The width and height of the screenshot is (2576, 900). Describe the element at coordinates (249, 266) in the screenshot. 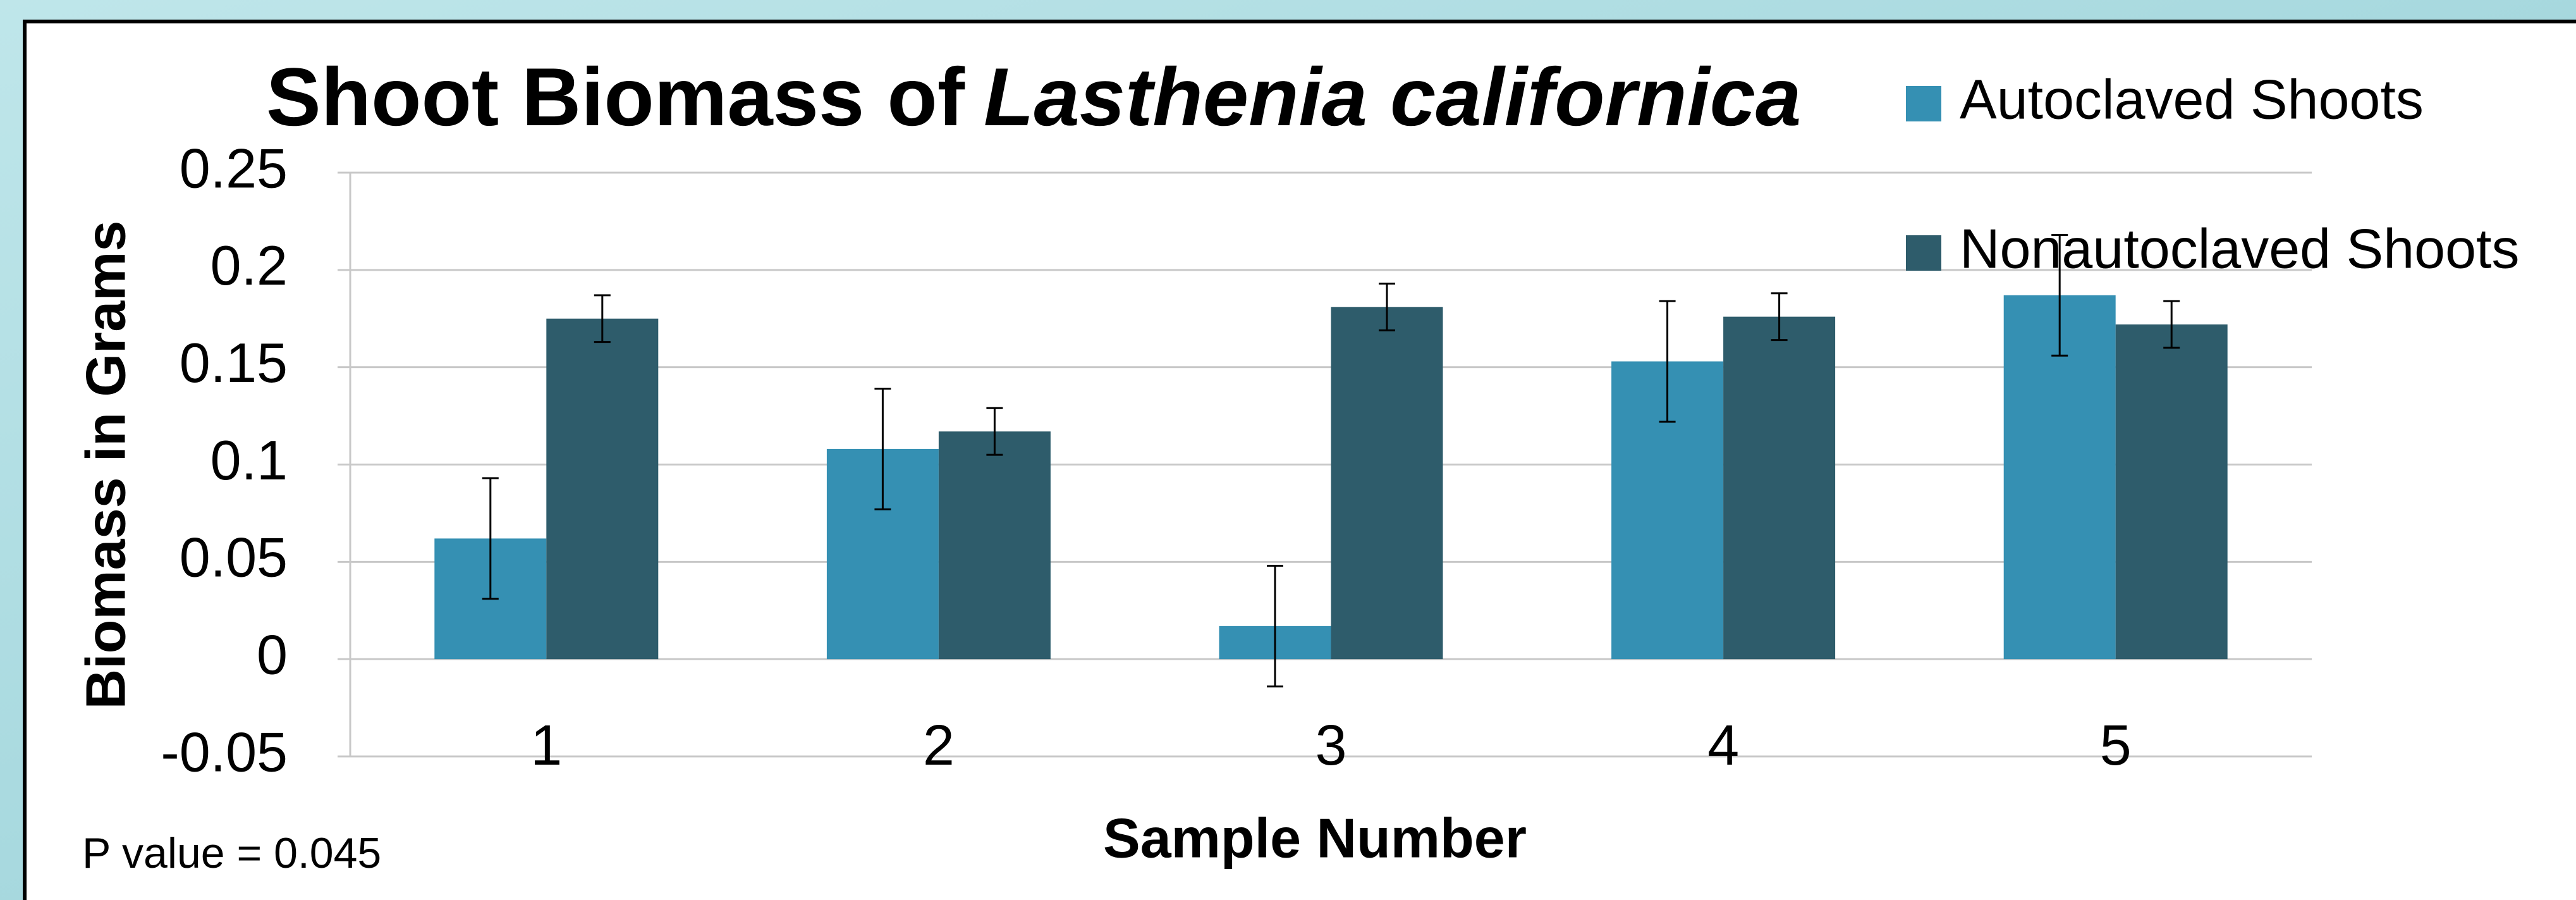

I see `y-tick-label: 0.2` at that location.